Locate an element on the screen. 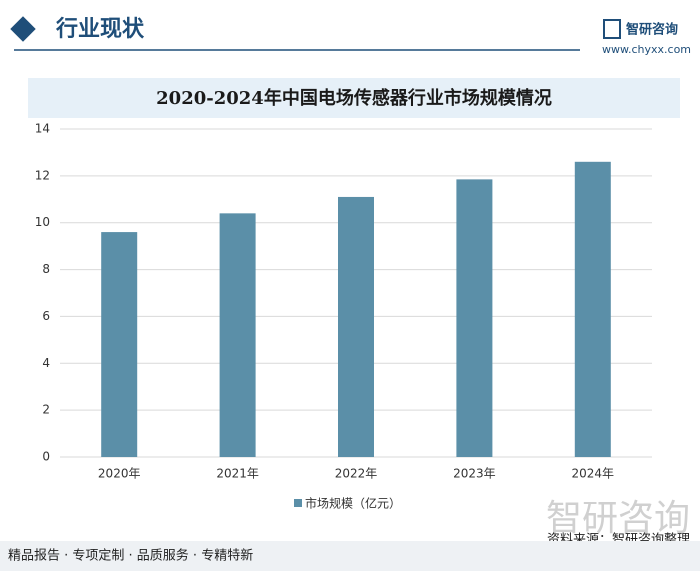 This screenshot has height=571, width=700. x-tick-label: 2022年 is located at coordinates (356, 474).